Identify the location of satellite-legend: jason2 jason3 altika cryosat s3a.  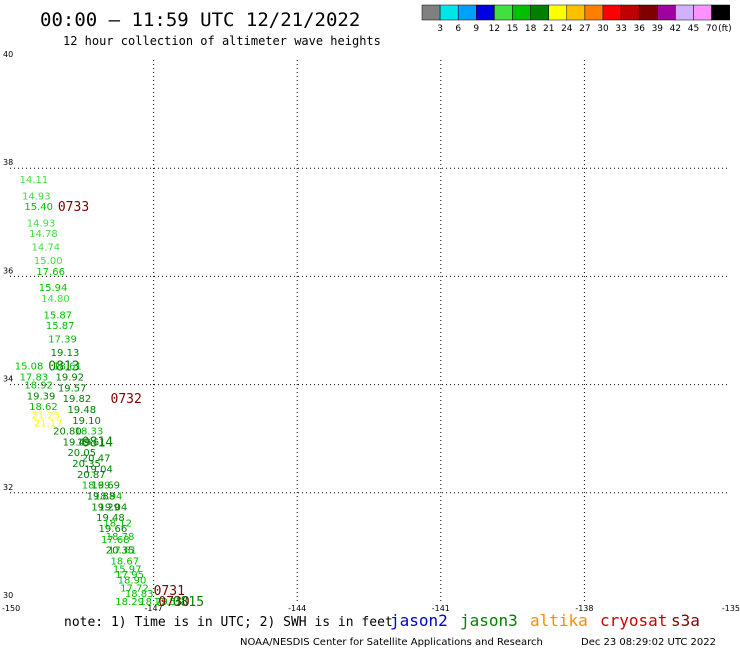
(545, 620).